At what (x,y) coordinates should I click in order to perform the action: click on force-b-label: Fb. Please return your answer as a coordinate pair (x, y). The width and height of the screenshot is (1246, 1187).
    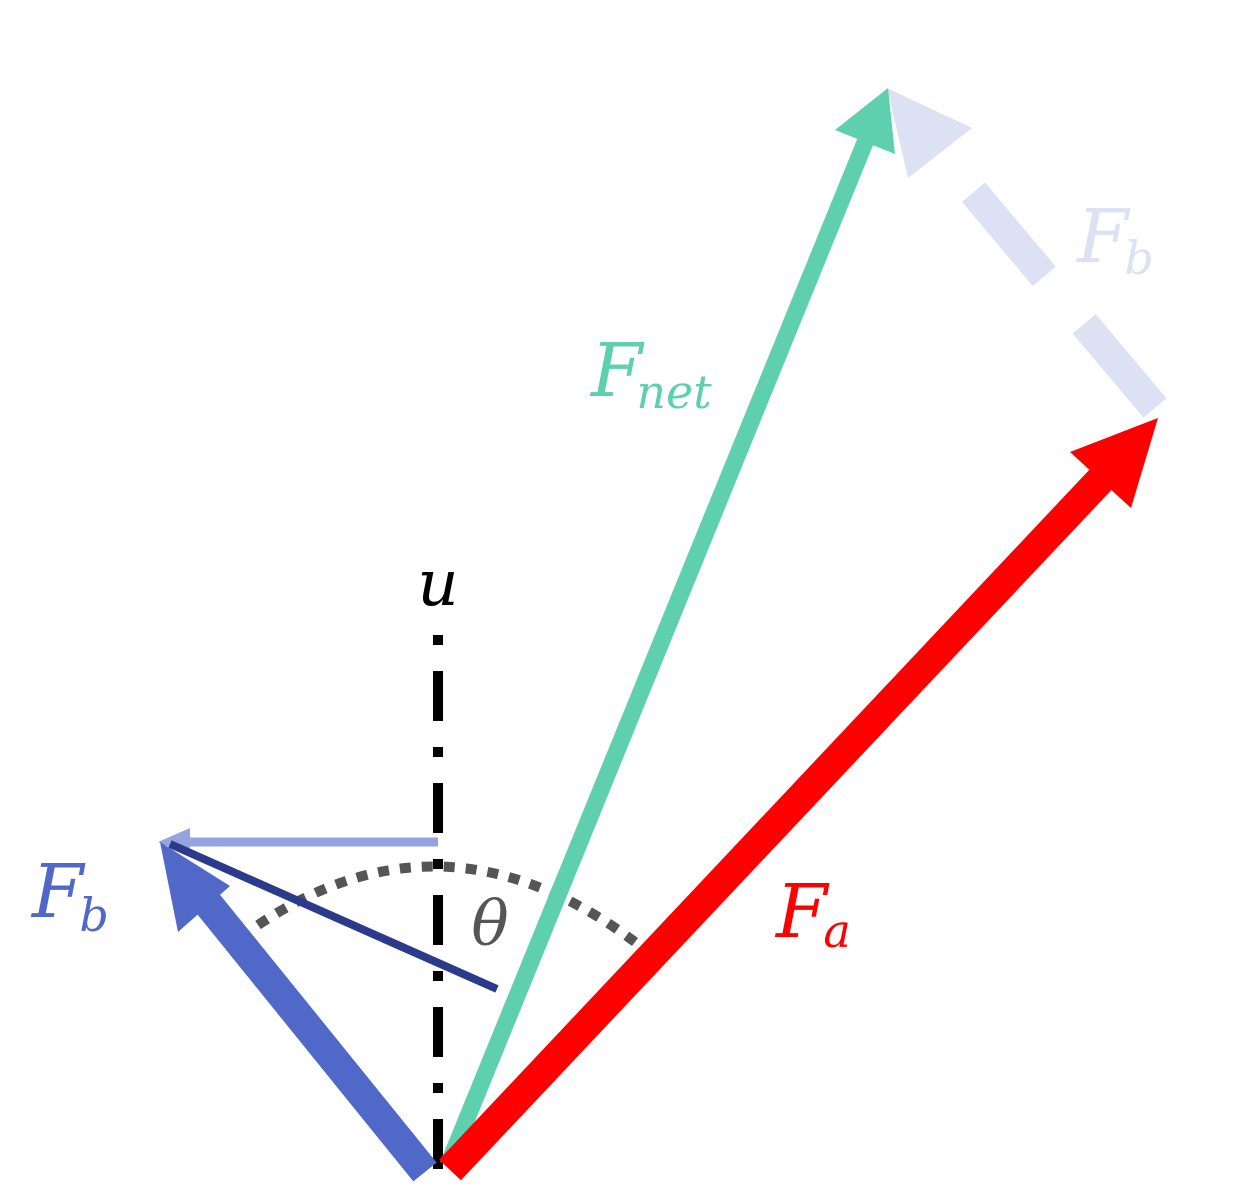
    Looking at the image, I should click on (69, 895).